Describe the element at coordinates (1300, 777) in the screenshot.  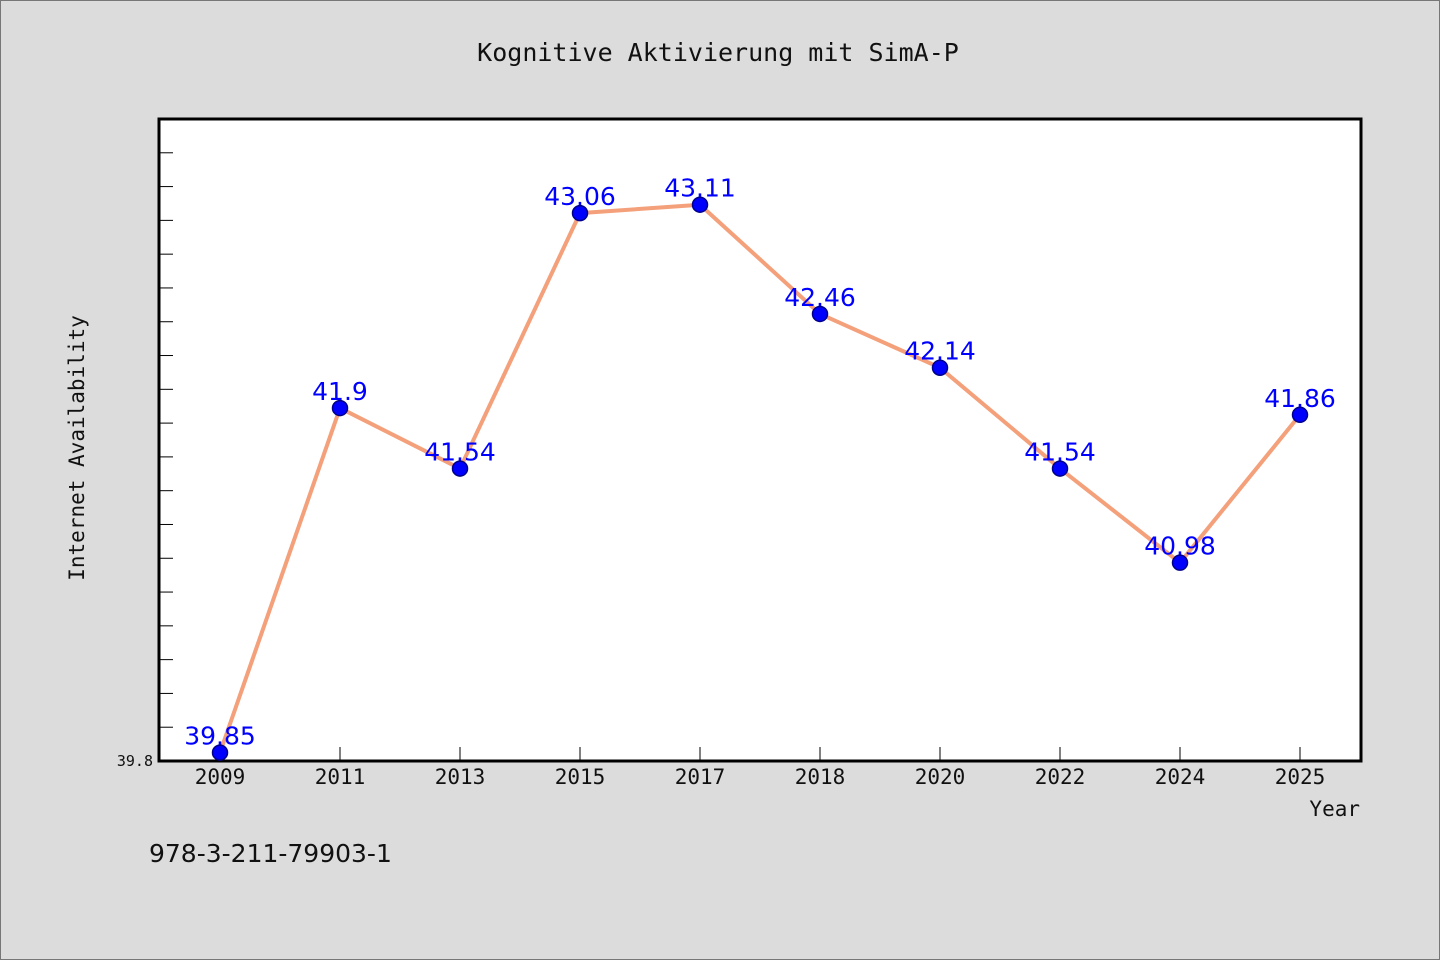
I see `x-tick-label: 2025` at that location.